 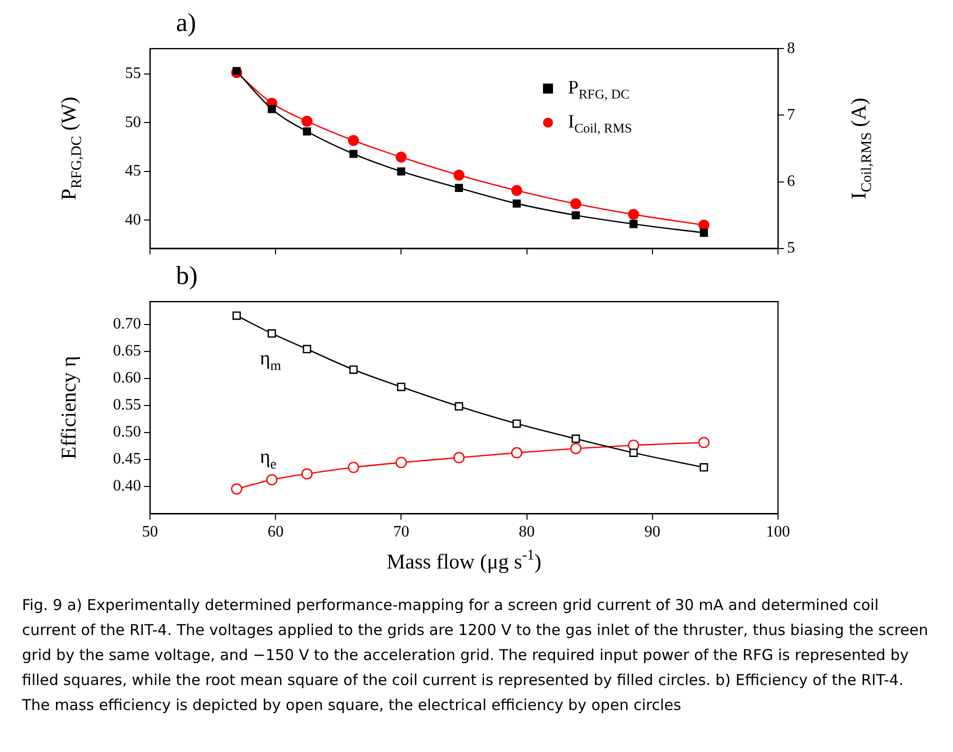 I want to click on chart-title: a), so click(x=187, y=22).